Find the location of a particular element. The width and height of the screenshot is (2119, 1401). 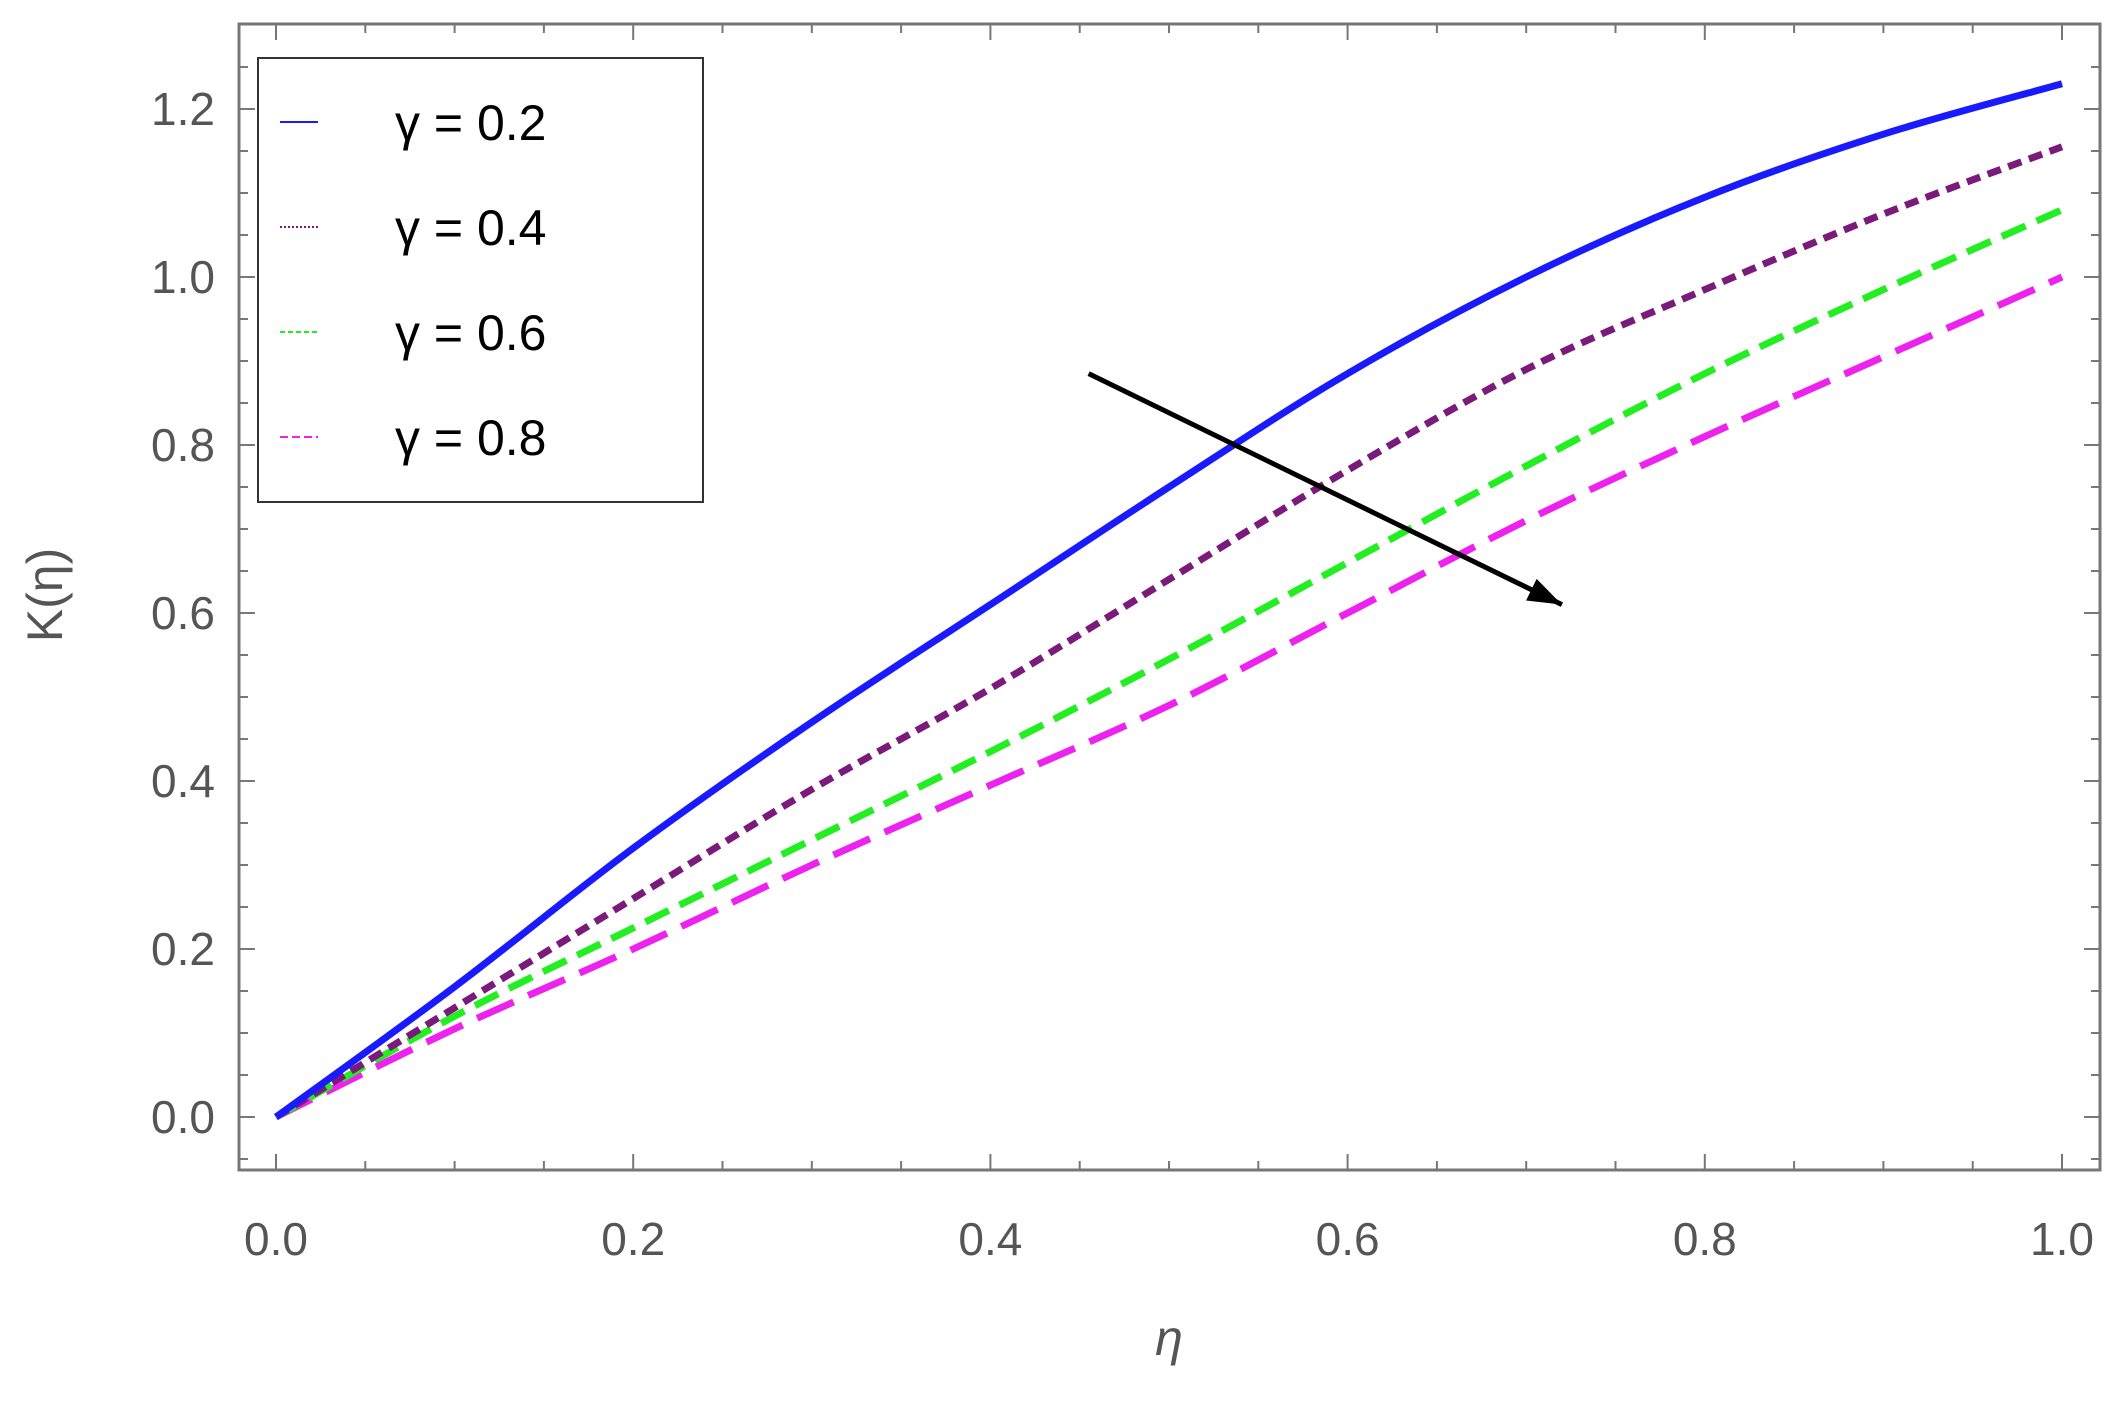

y-axis-title: K(η) is located at coordinates (45, 595).